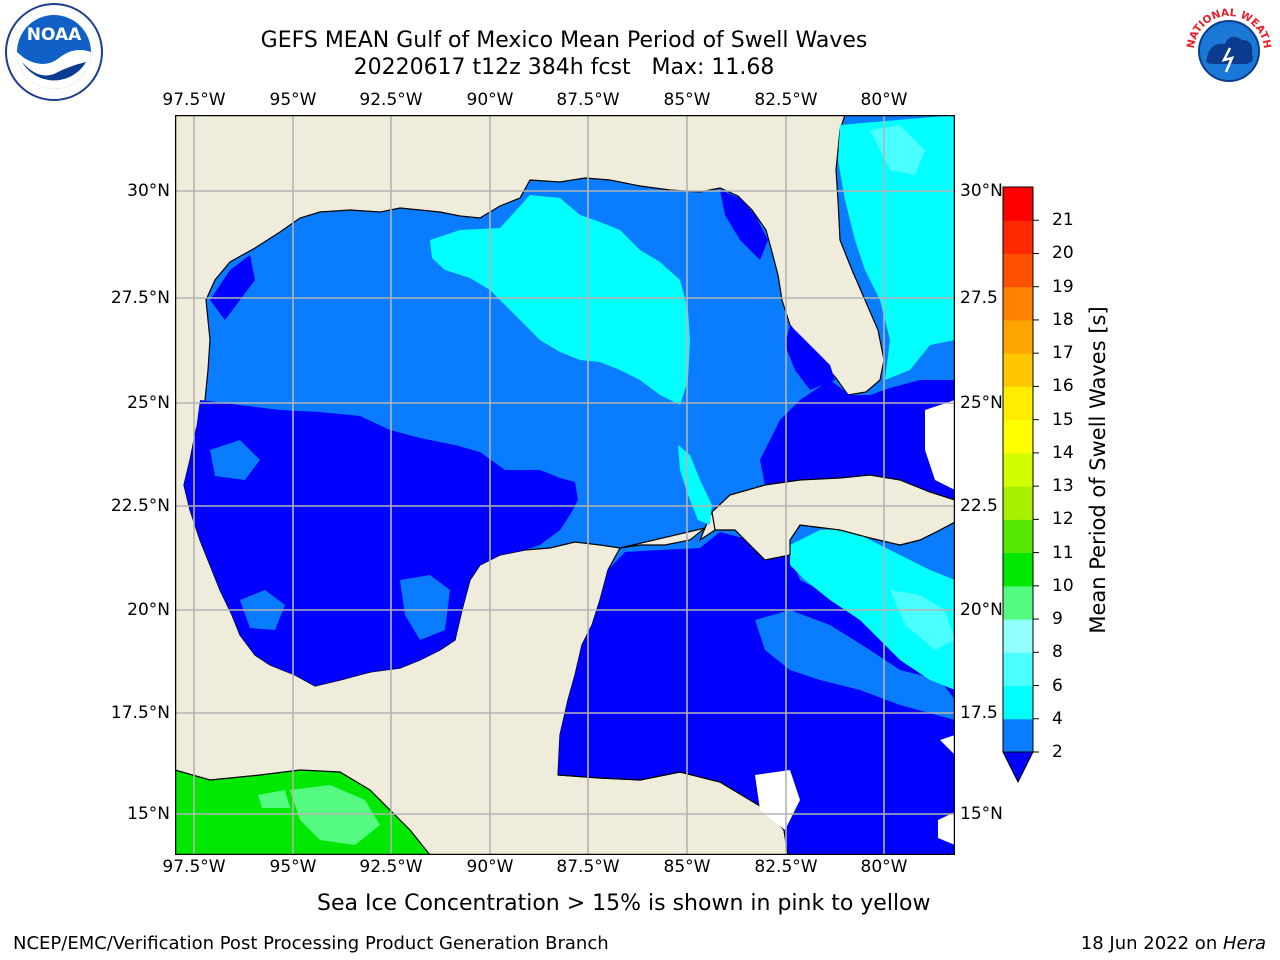 The image size is (1280, 960). Describe the element at coordinates (1063, 253) in the screenshot. I see `colorbar-tick-label: 20` at that location.